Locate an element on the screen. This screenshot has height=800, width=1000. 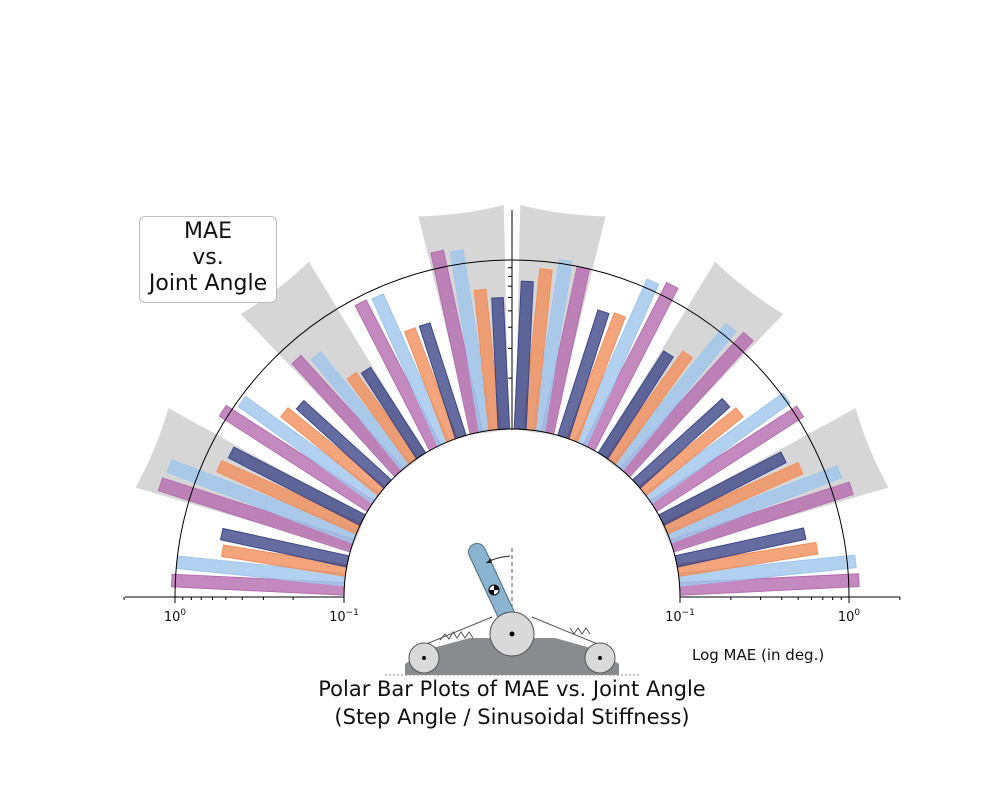
left-tick-label: 10⁰ is located at coordinates (175, 616).